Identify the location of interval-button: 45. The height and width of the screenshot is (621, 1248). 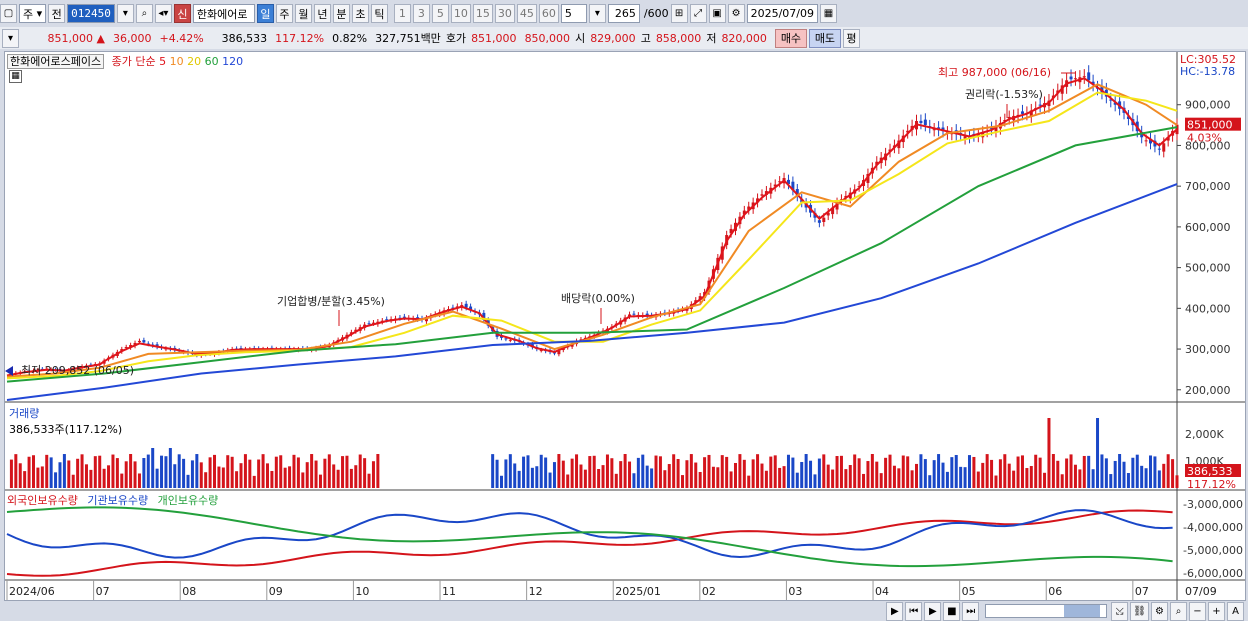
(526, 13).